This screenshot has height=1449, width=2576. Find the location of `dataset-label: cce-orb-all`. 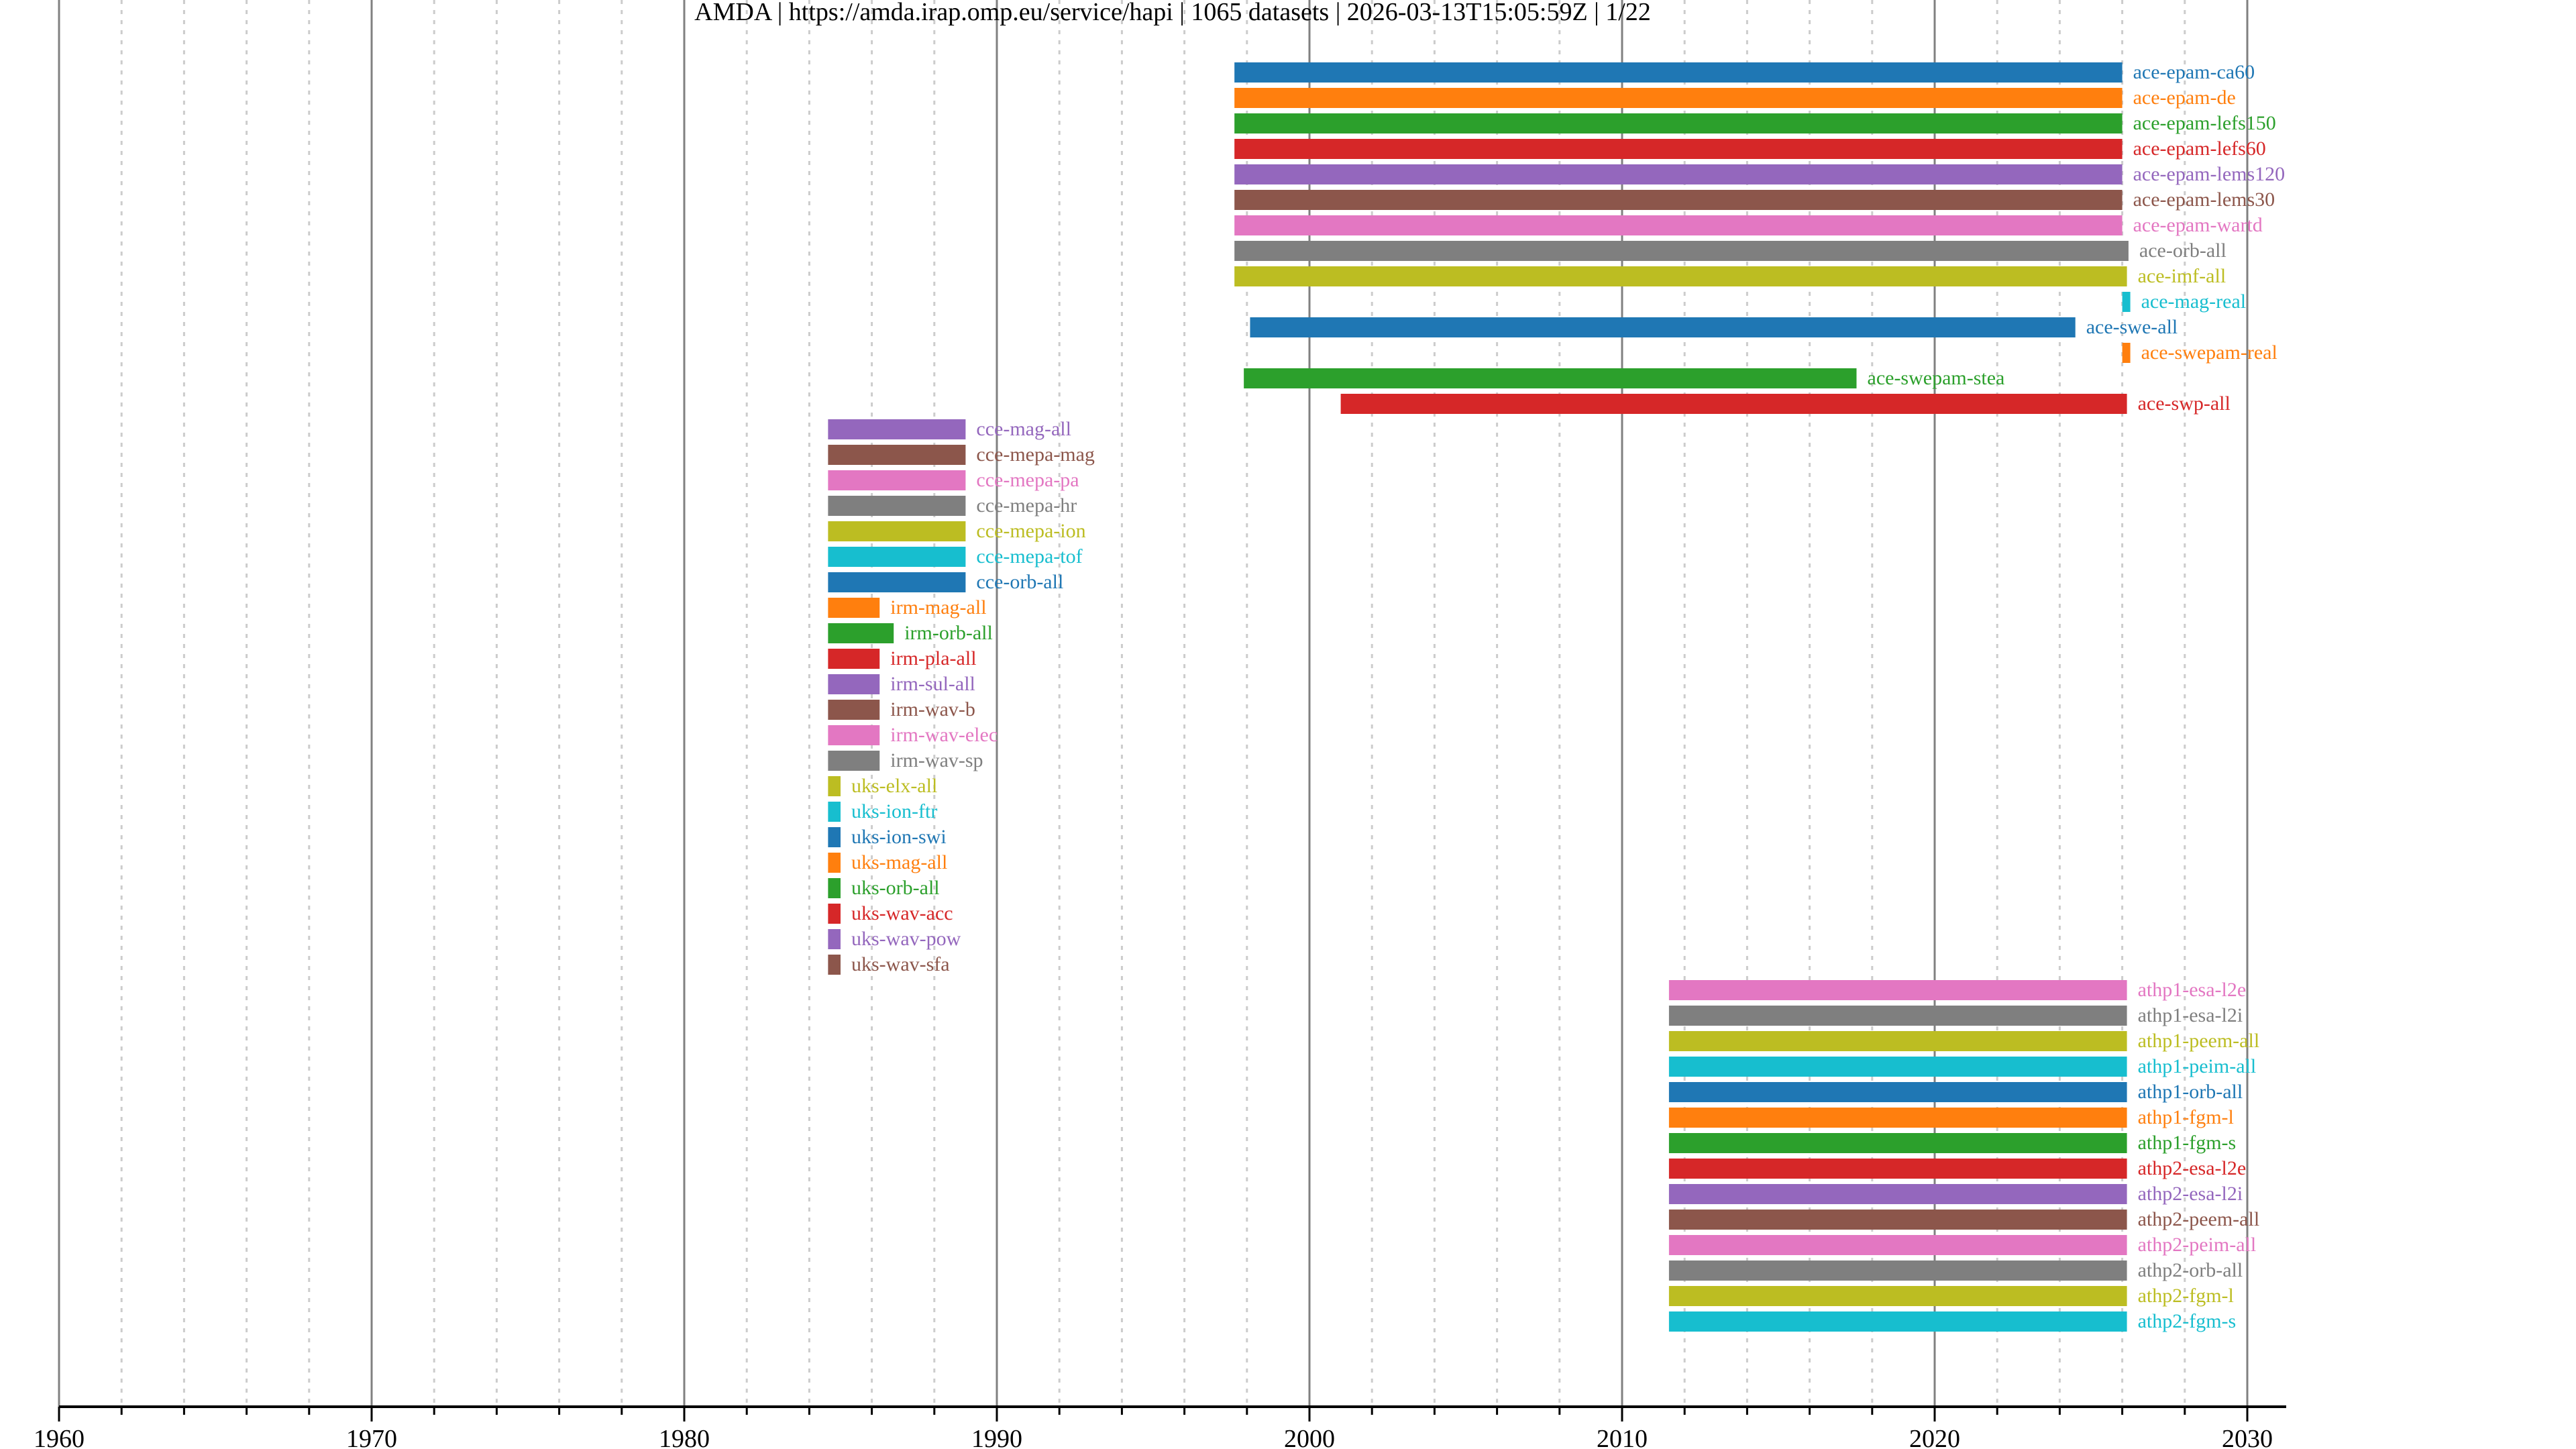

dataset-label: cce-orb-all is located at coordinates (1019, 582).